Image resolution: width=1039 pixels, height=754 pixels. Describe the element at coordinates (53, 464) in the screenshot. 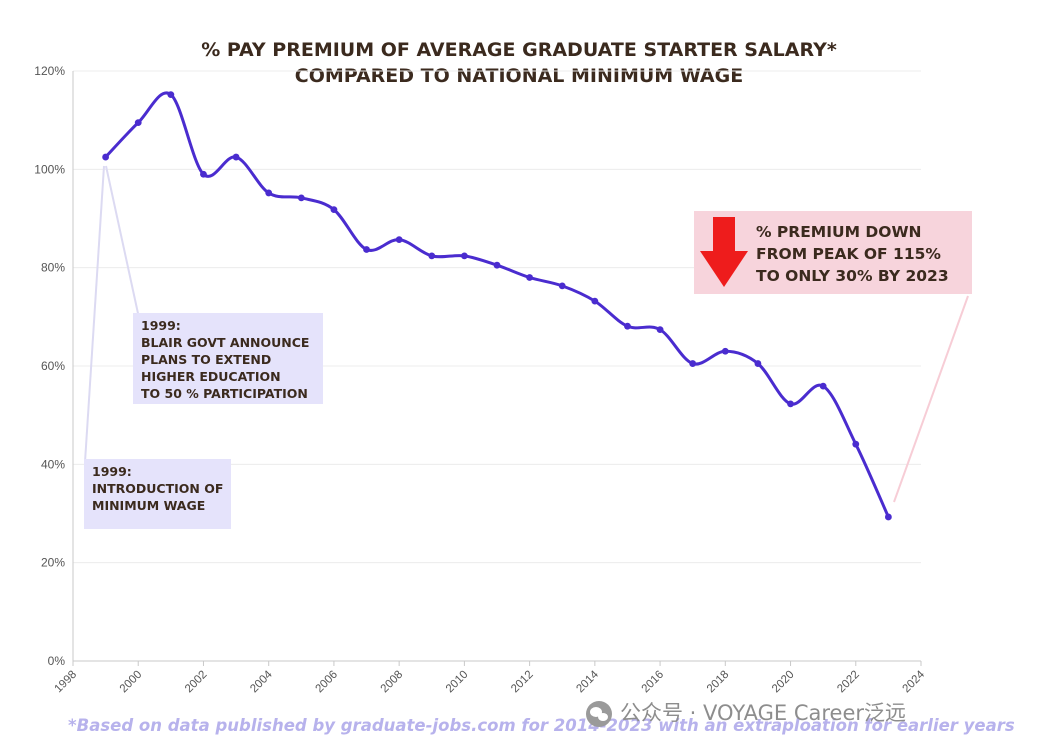

I see `y-tick-label: 40%` at that location.